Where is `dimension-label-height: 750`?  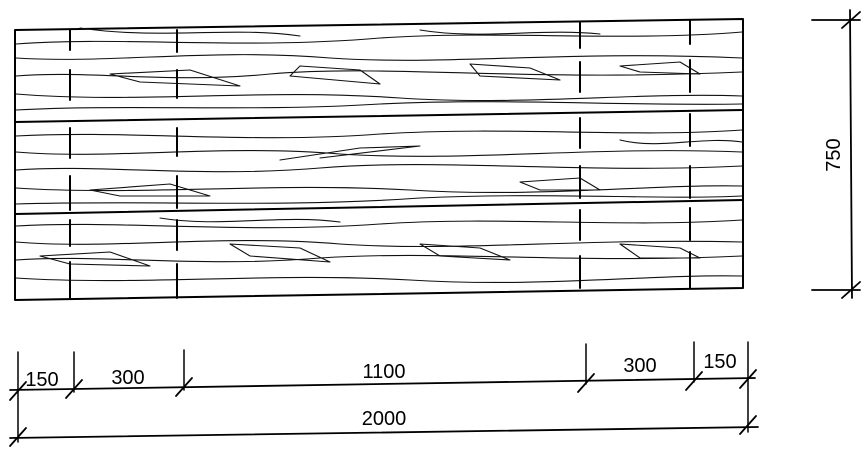
dimension-label-height: 750 is located at coordinates (834, 154).